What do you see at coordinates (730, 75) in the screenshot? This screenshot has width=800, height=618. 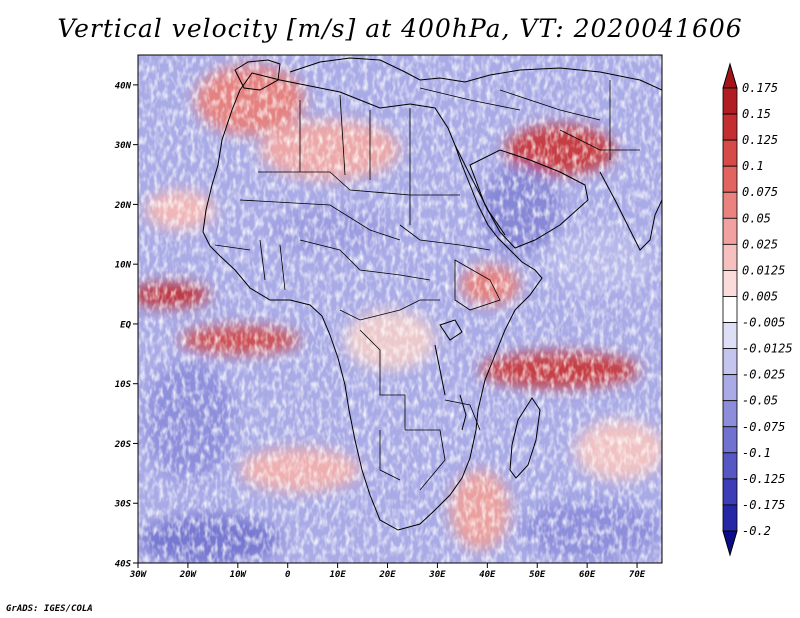 I see `colorbar-top-arrow` at bounding box center [730, 75].